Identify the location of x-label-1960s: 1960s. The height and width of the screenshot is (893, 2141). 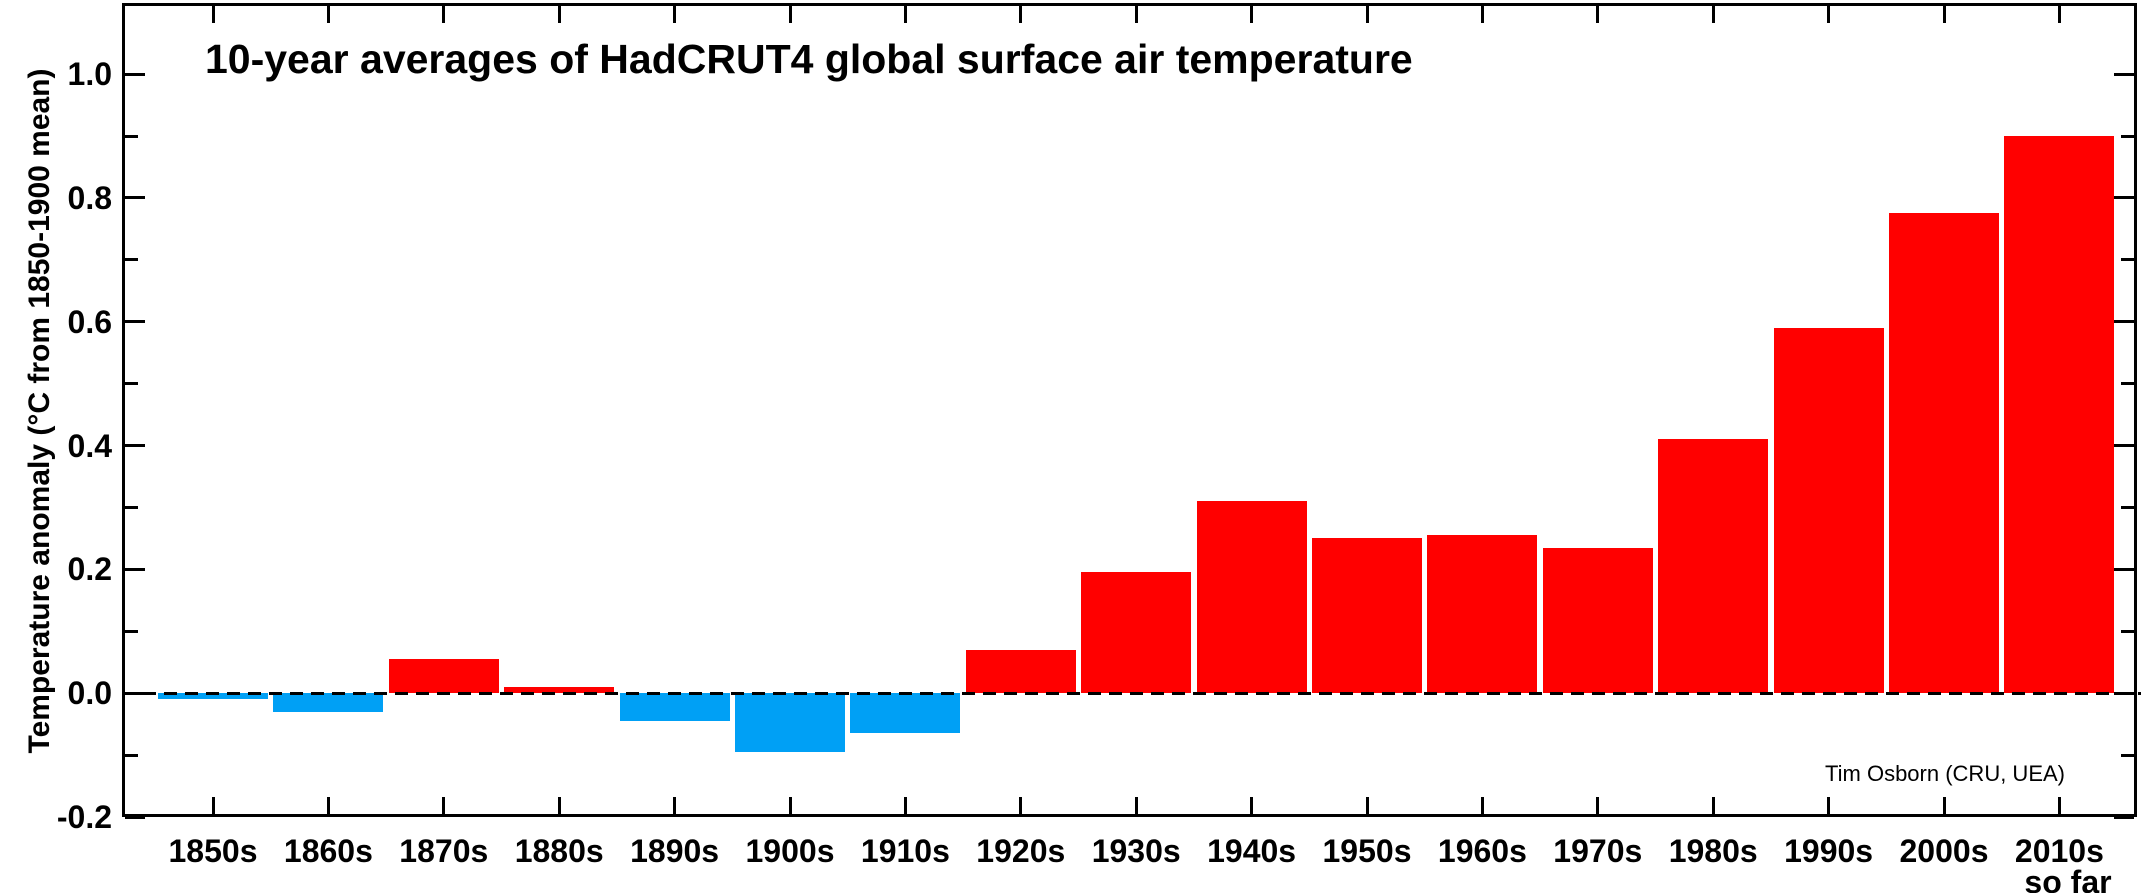
(1482, 851).